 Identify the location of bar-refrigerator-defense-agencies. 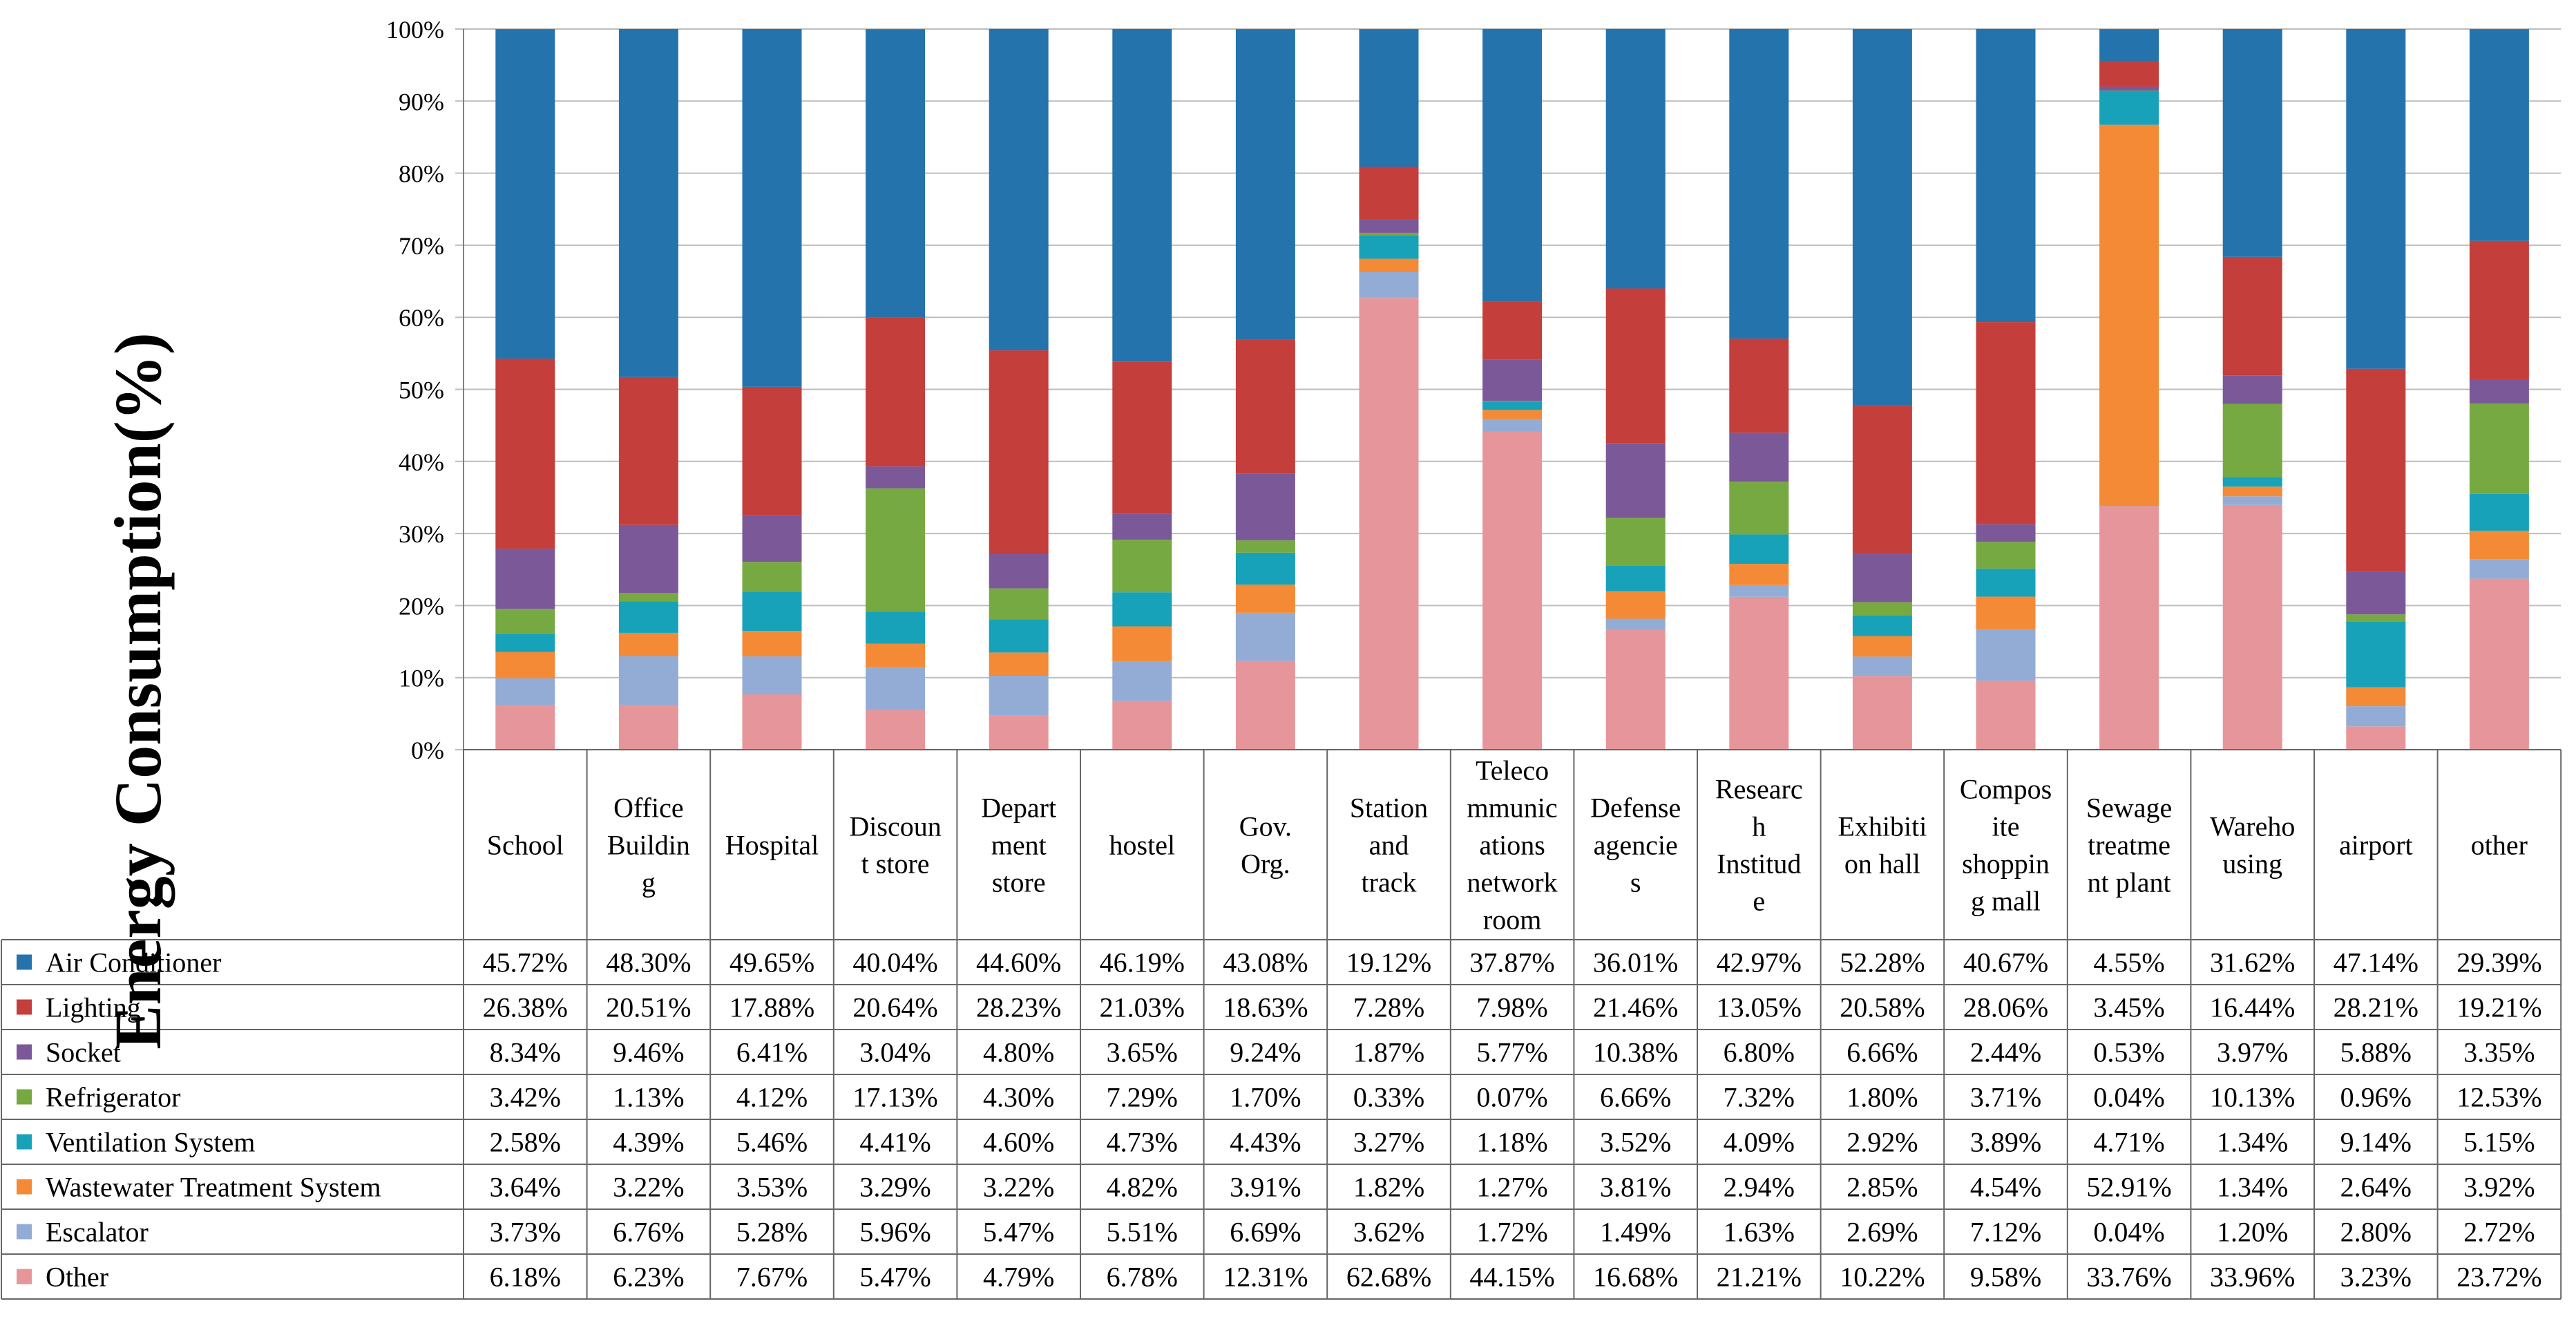
(1636, 542).